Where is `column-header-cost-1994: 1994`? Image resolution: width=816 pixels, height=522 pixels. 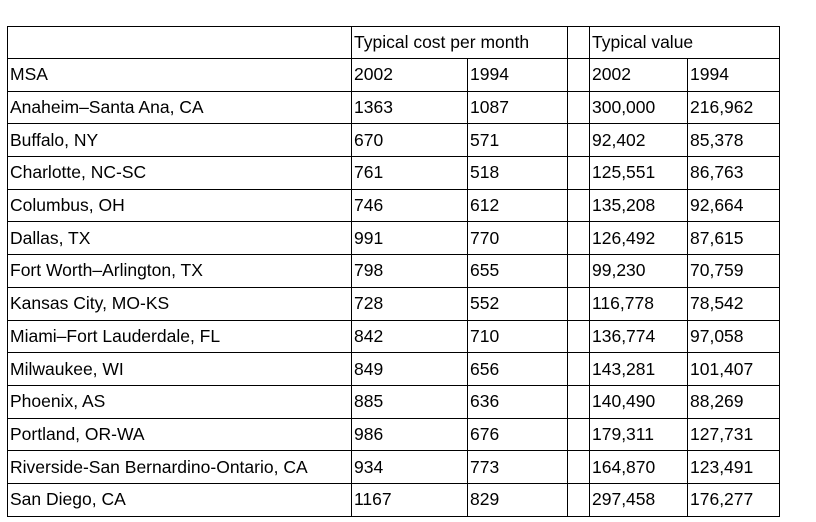
column-header-cost-1994: 1994 is located at coordinates (517, 75).